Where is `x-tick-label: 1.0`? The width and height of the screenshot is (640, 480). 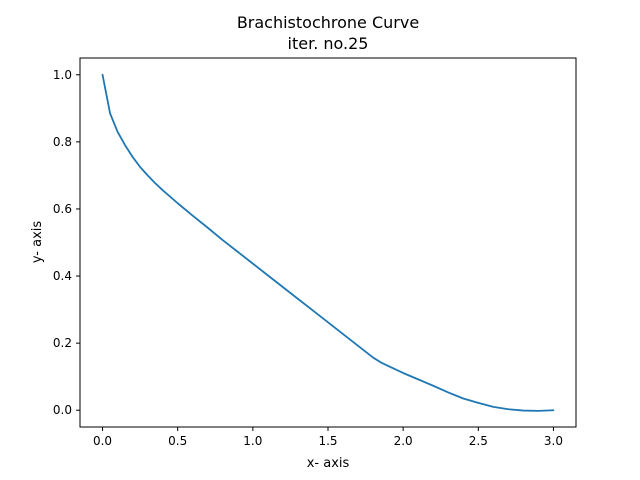
x-tick-label: 1.0 is located at coordinates (252, 441).